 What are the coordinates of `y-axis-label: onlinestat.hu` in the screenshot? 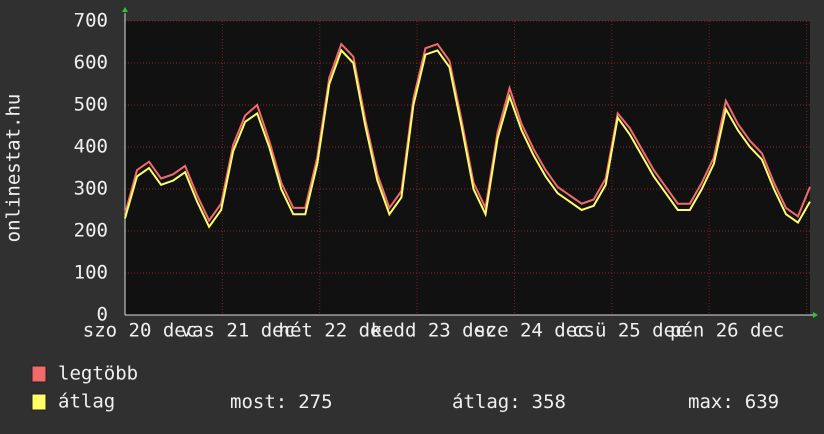 It's located at (14, 168).